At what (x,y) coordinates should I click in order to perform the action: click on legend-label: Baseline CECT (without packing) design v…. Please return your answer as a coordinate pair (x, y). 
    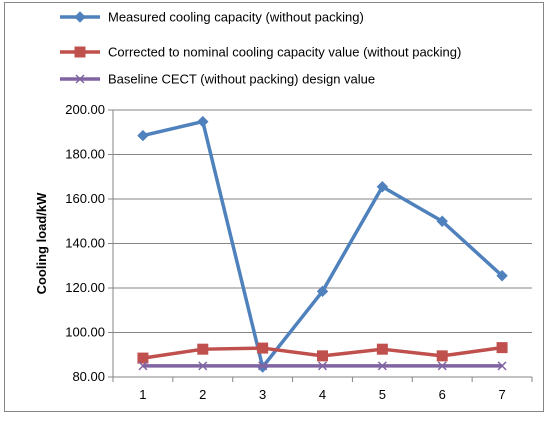
    Looking at the image, I should click on (241, 79).